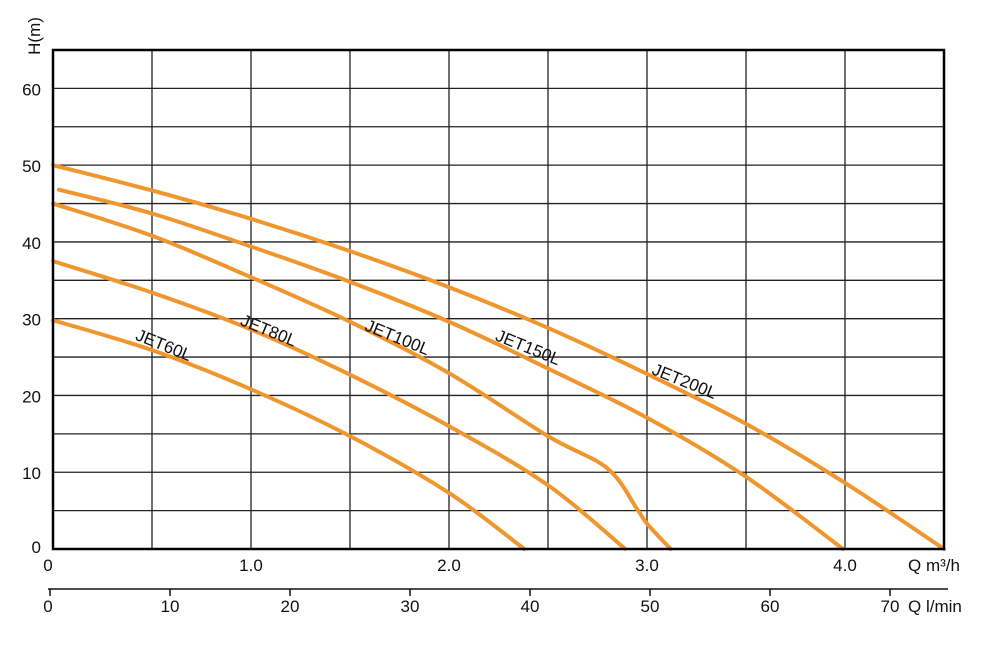 Image resolution: width=990 pixels, height=645 pixels. What do you see at coordinates (449, 565) in the screenshot?
I see `x-tick-label: 2.0` at bounding box center [449, 565].